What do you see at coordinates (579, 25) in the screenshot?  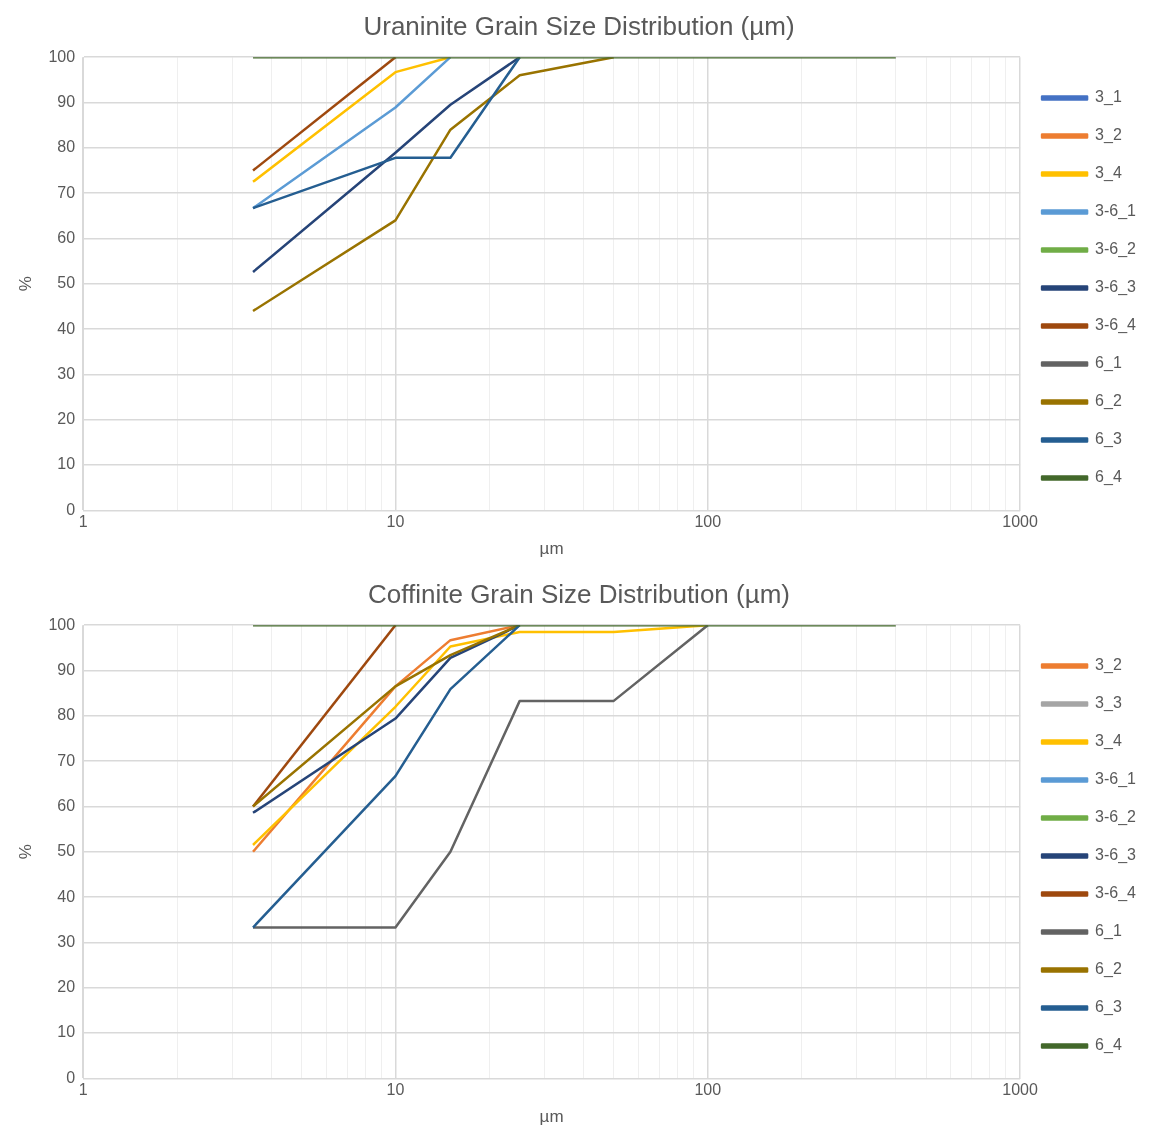 I see `chart-title: Uraninite Grain Size Distribution (µm)` at bounding box center [579, 25].